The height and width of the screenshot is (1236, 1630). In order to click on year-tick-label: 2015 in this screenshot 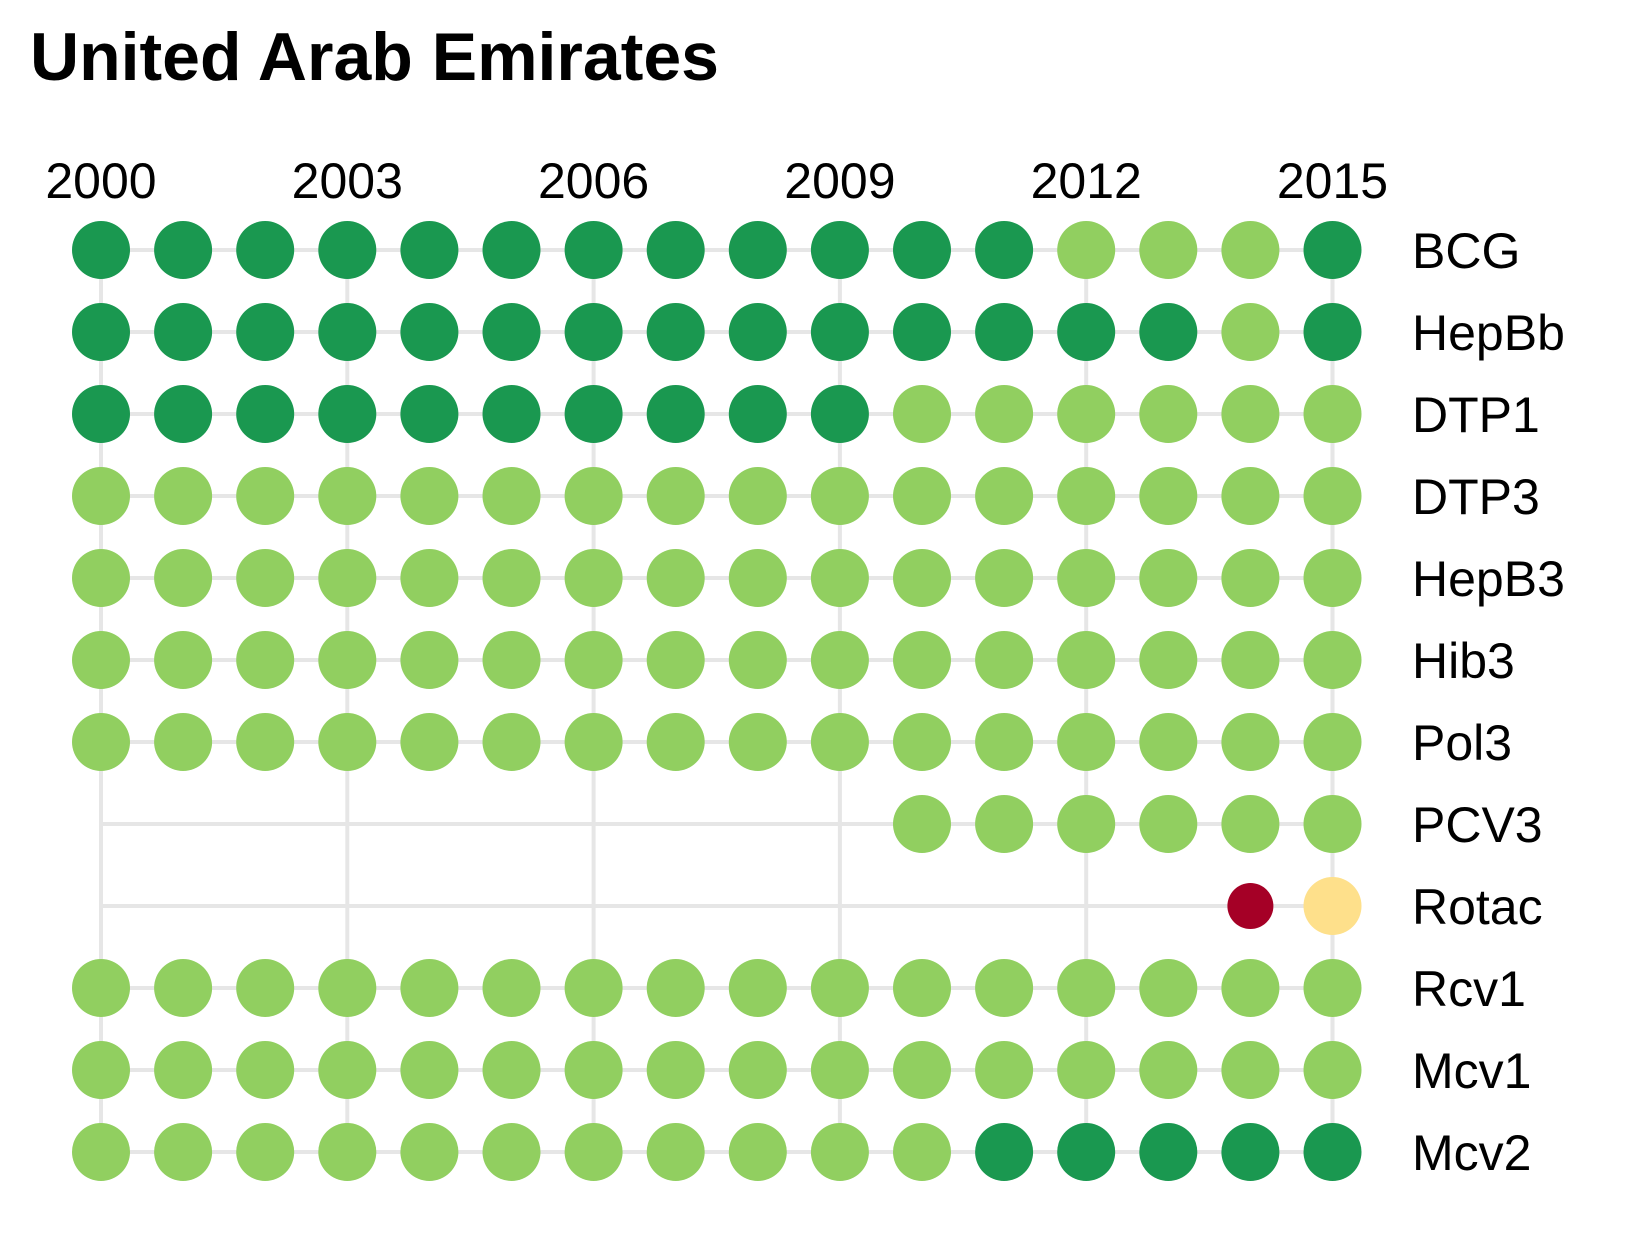, I will do `click(1332, 181)`.